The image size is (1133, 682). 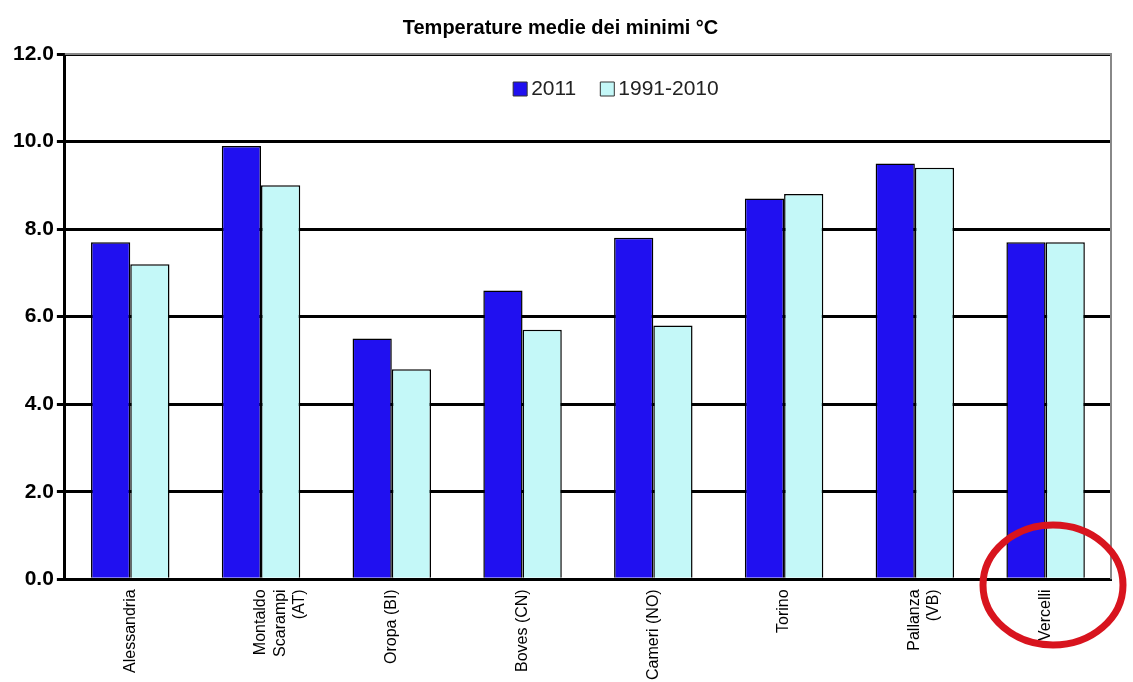 What do you see at coordinates (39, 490) in the screenshot?
I see `y-tick-label: 2.0` at bounding box center [39, 490].